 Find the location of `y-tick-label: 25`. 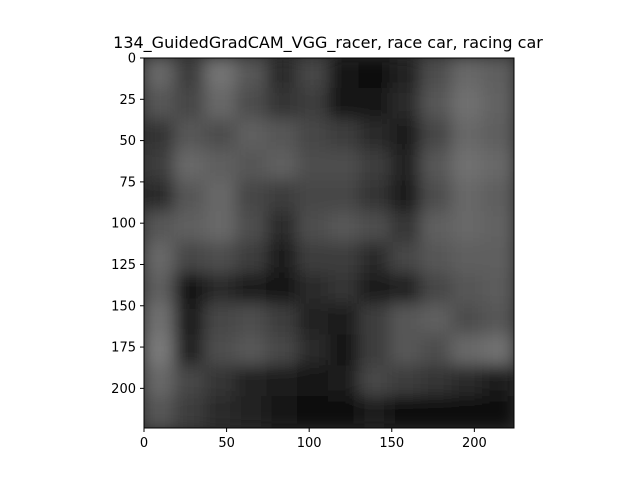

y-tick-label: 25 is located at coordinates (127, 100).